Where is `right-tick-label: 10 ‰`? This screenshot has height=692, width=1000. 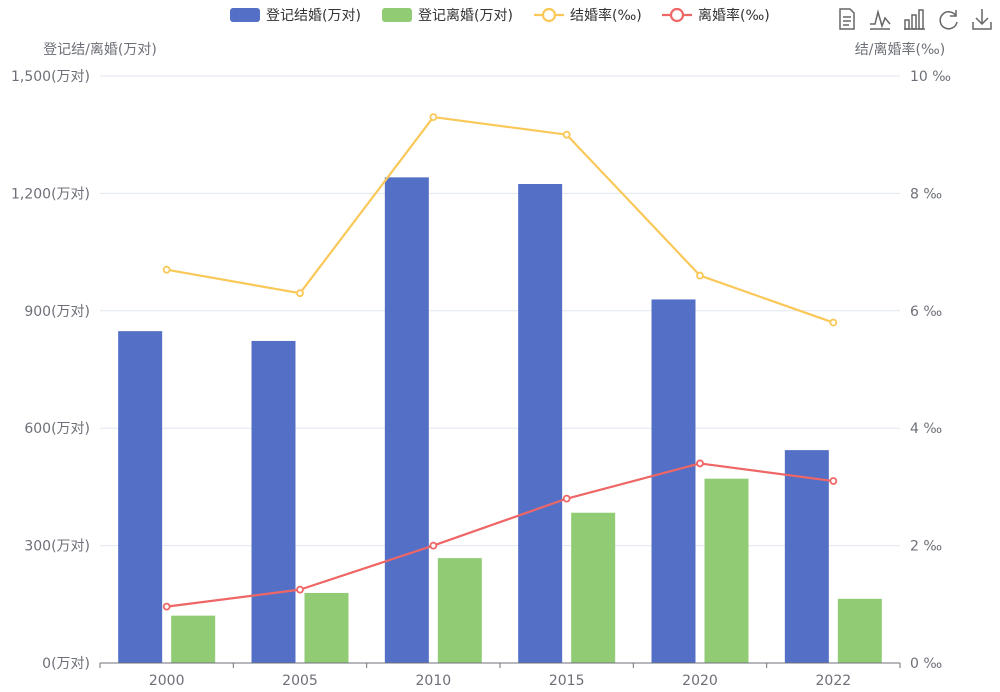 right-tick-label: 10 ‰ is located at coordinates (930, 77).